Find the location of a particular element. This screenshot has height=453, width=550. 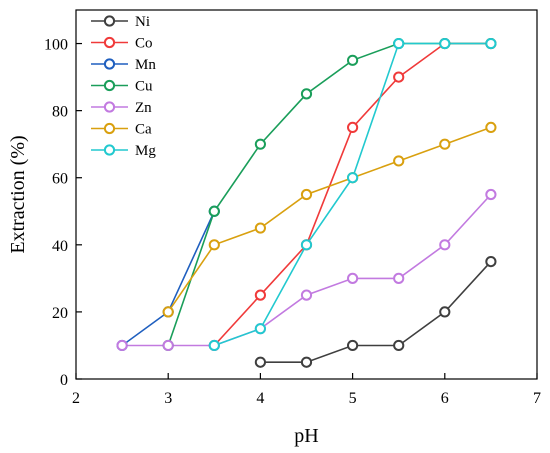

y-tick-label-100: 100 is located at coordinates (56, 45).